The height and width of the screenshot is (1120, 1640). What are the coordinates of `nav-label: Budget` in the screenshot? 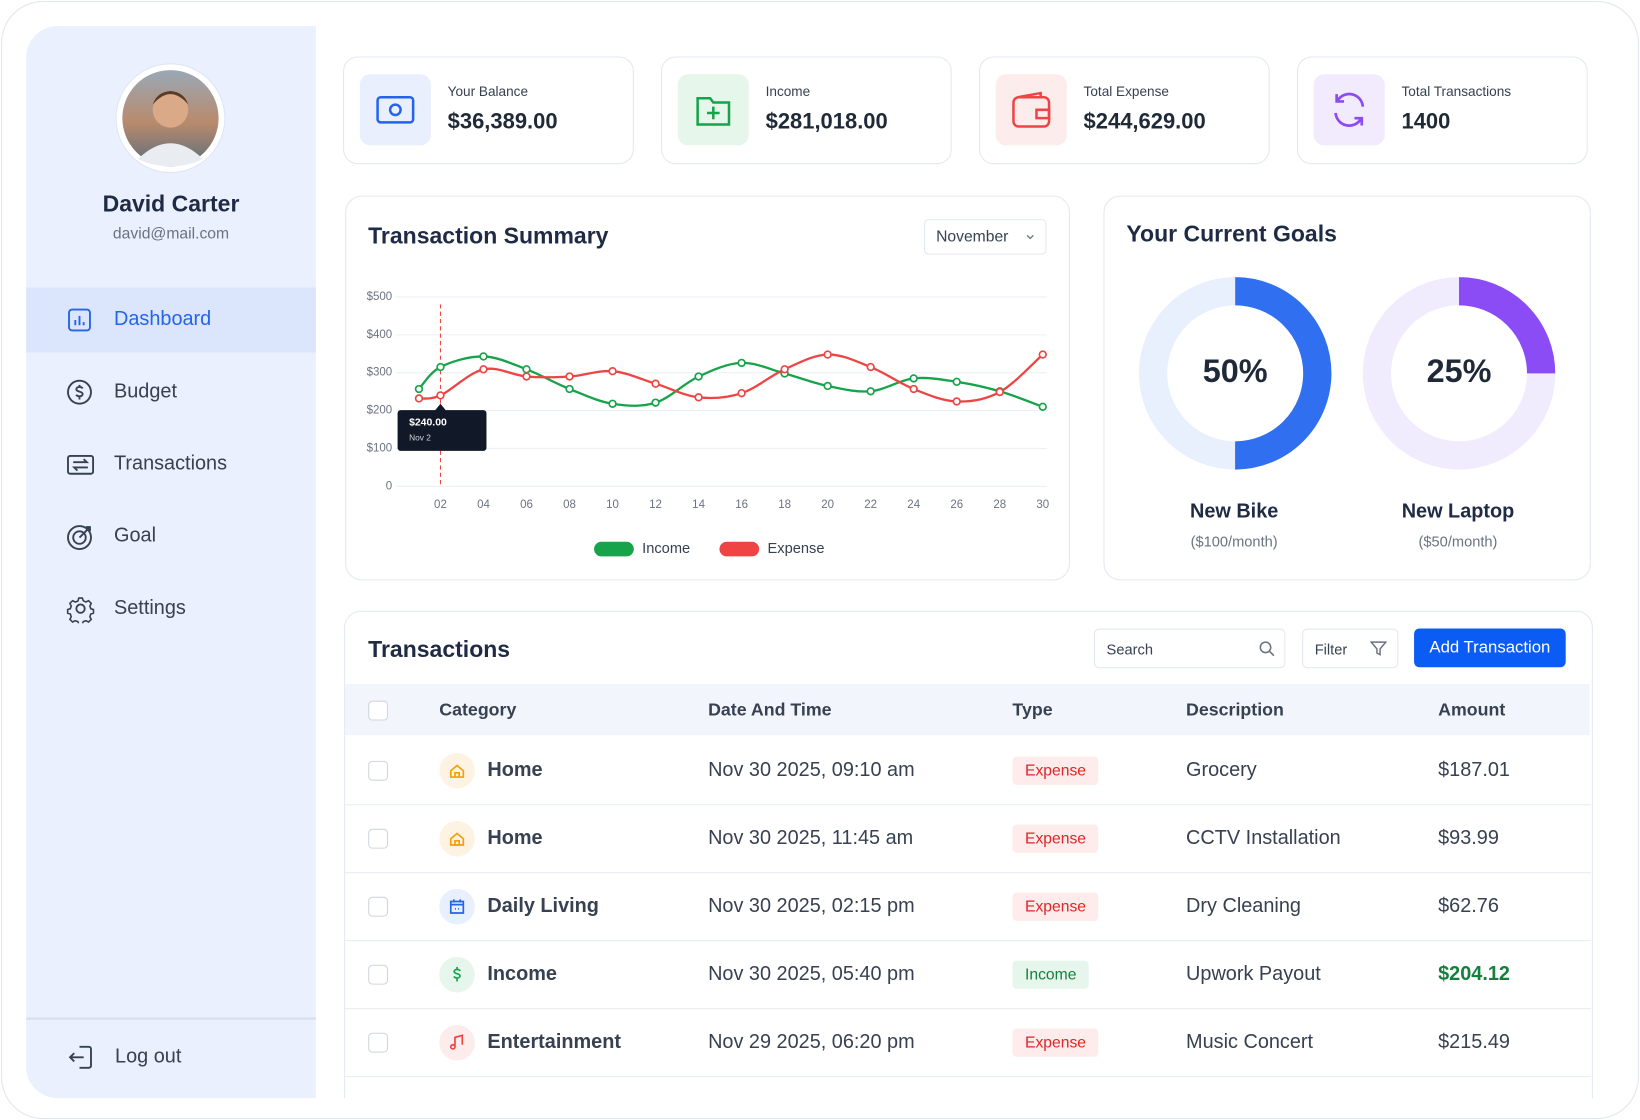 It's located at (146, 391).